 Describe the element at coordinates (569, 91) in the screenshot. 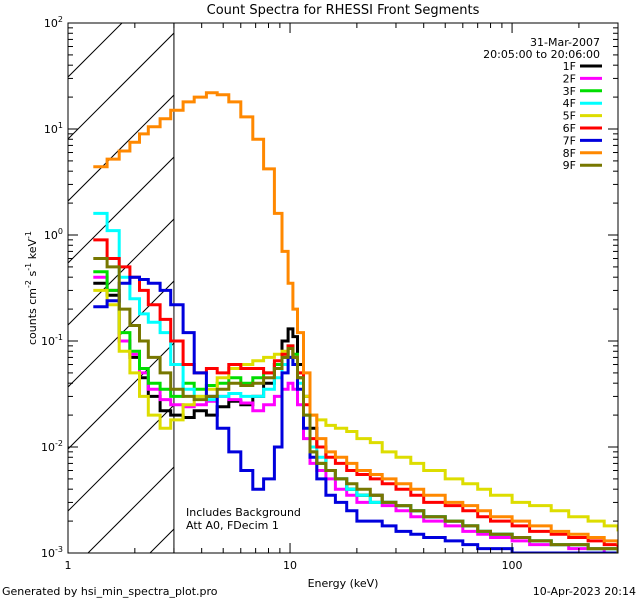

I see `legend-label-3F: 3F` at that location.